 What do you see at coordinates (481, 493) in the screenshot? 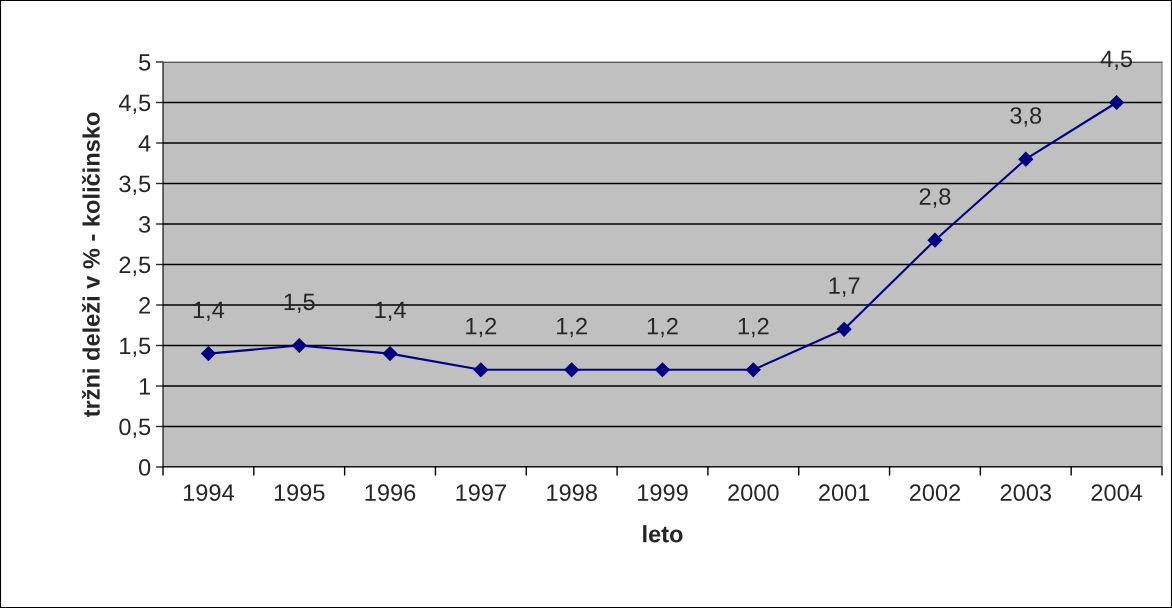
I see `x-tick-label: 1997` at bounding box center [481, 493].